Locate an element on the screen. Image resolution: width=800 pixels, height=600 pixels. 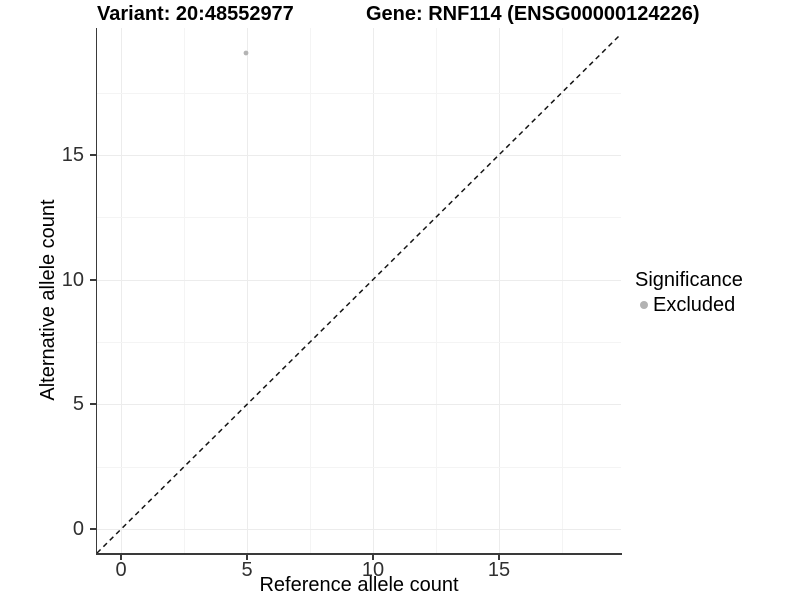
legend-title: Significance is located at coordinates (689, 280).